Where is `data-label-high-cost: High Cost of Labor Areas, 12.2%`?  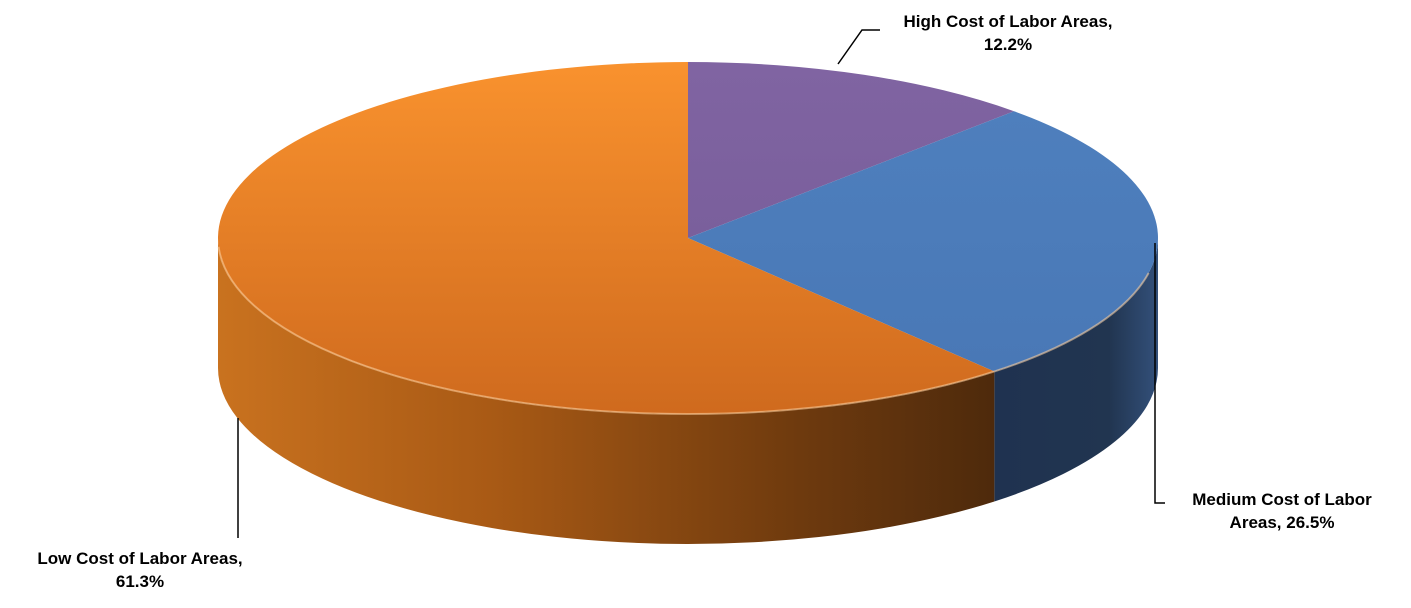 data-label-high-cost: High Cost of Labor Areas, 12.2% is located at coordinates (1007, 33).